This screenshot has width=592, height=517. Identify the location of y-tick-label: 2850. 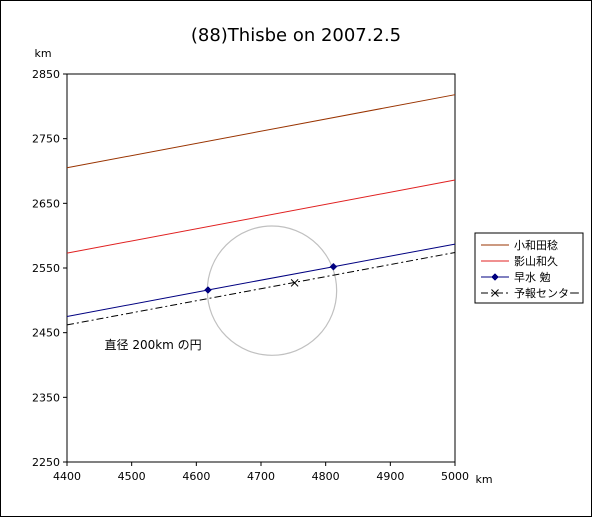
(46, 74).